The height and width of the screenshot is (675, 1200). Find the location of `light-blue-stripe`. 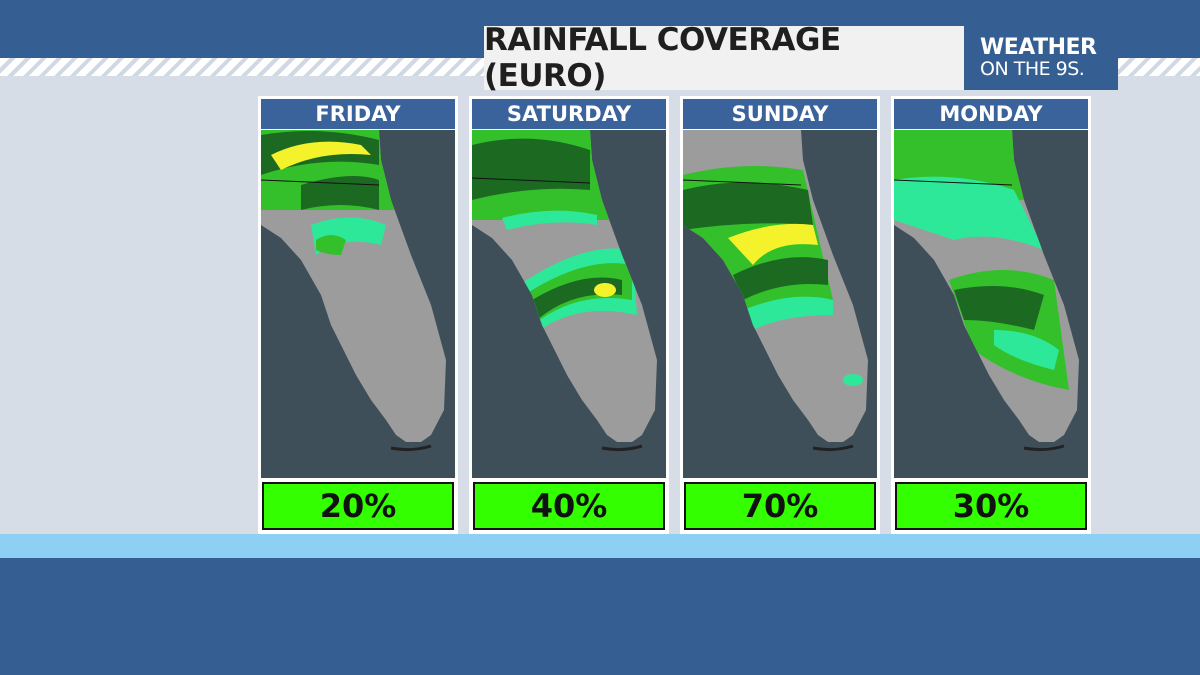

light-blue-stripe is located at coordinates (600, 546).